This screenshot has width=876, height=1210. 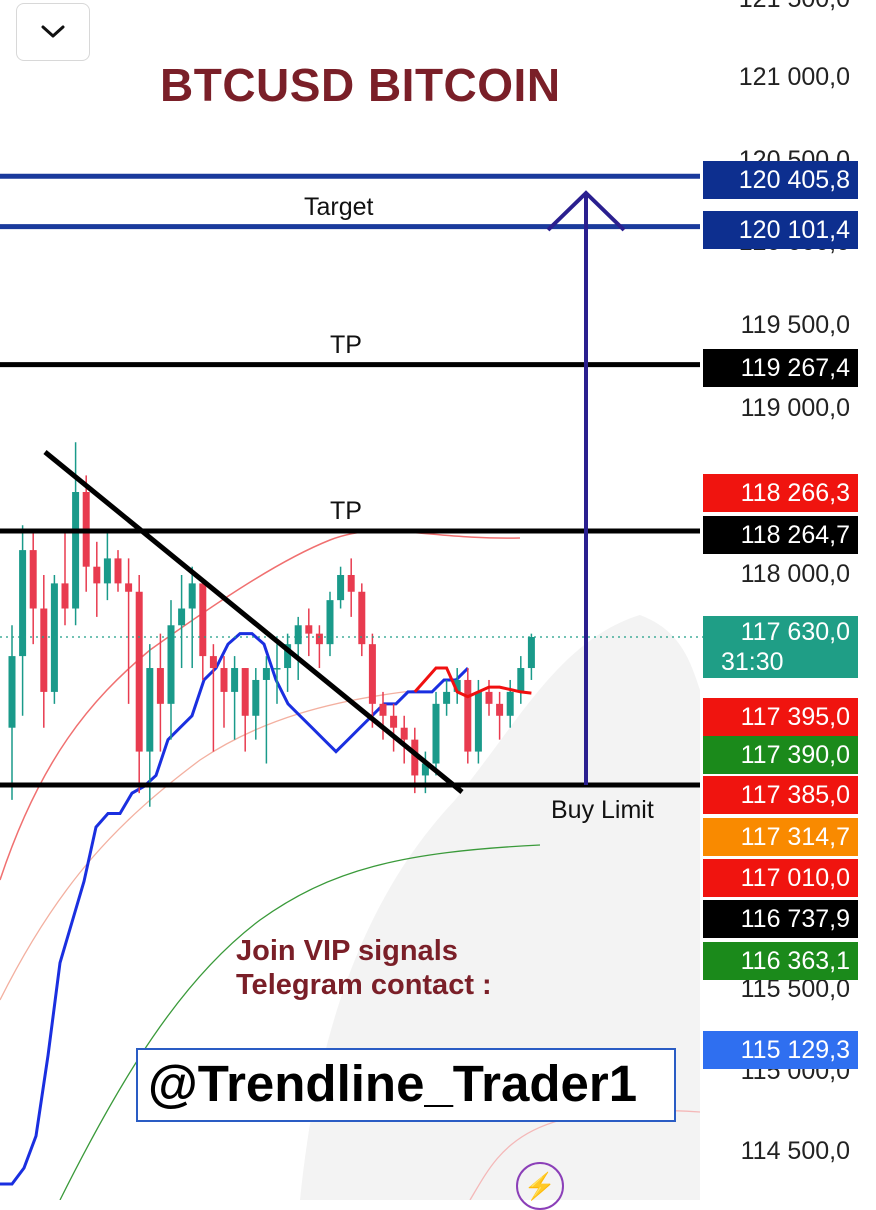 I want to click on price-scale-label: 114 500,0, so click(x=795, y=1151).